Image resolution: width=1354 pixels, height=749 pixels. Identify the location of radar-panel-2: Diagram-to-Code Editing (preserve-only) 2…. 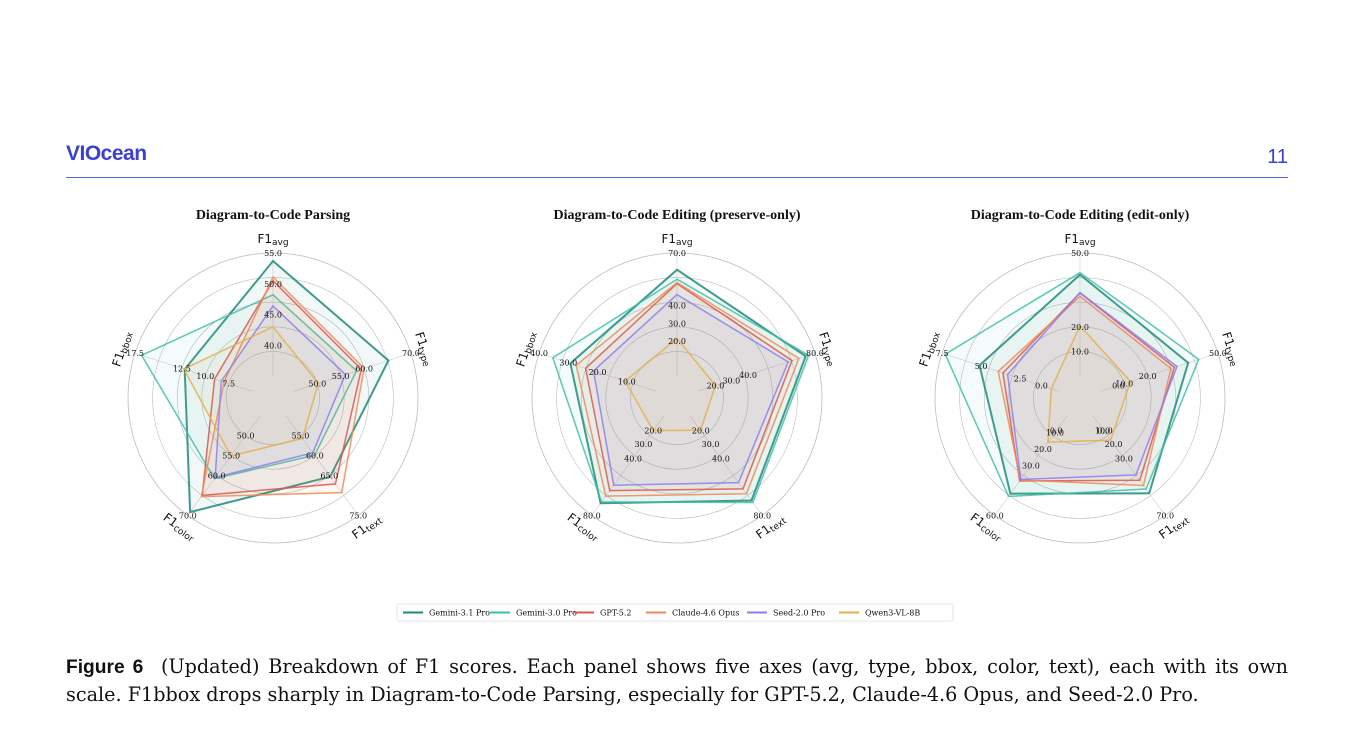
(674, 376).